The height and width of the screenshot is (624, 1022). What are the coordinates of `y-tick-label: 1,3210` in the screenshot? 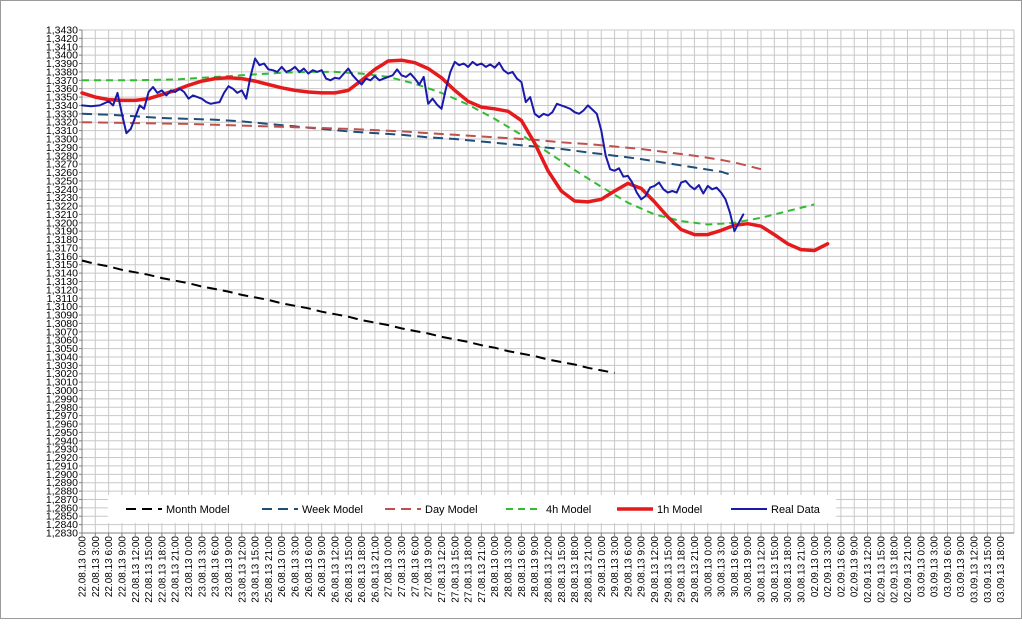 It's located at (62, 215).